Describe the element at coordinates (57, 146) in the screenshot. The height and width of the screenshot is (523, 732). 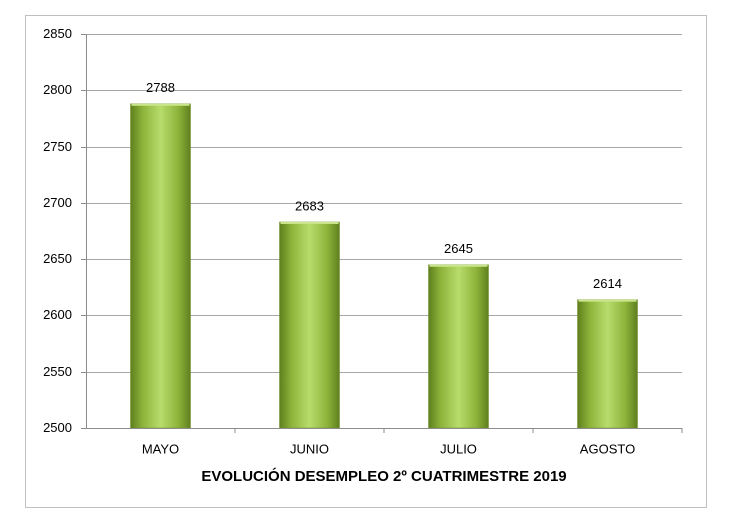
I see `y-tick-label: 2750` at that location.